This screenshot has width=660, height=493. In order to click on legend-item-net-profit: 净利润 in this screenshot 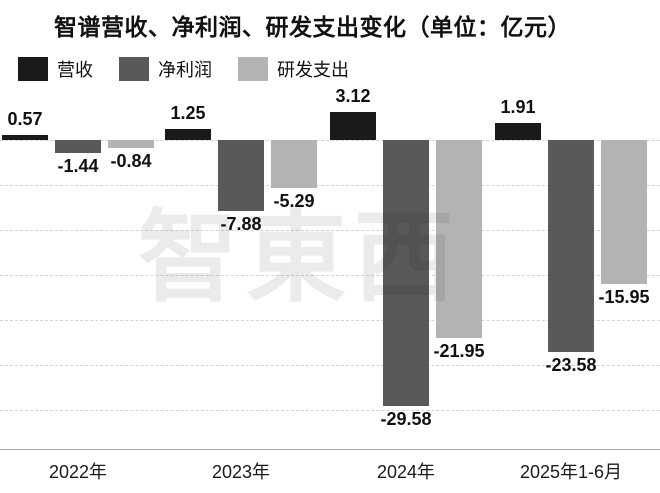, I will do `click(165, 69)`.